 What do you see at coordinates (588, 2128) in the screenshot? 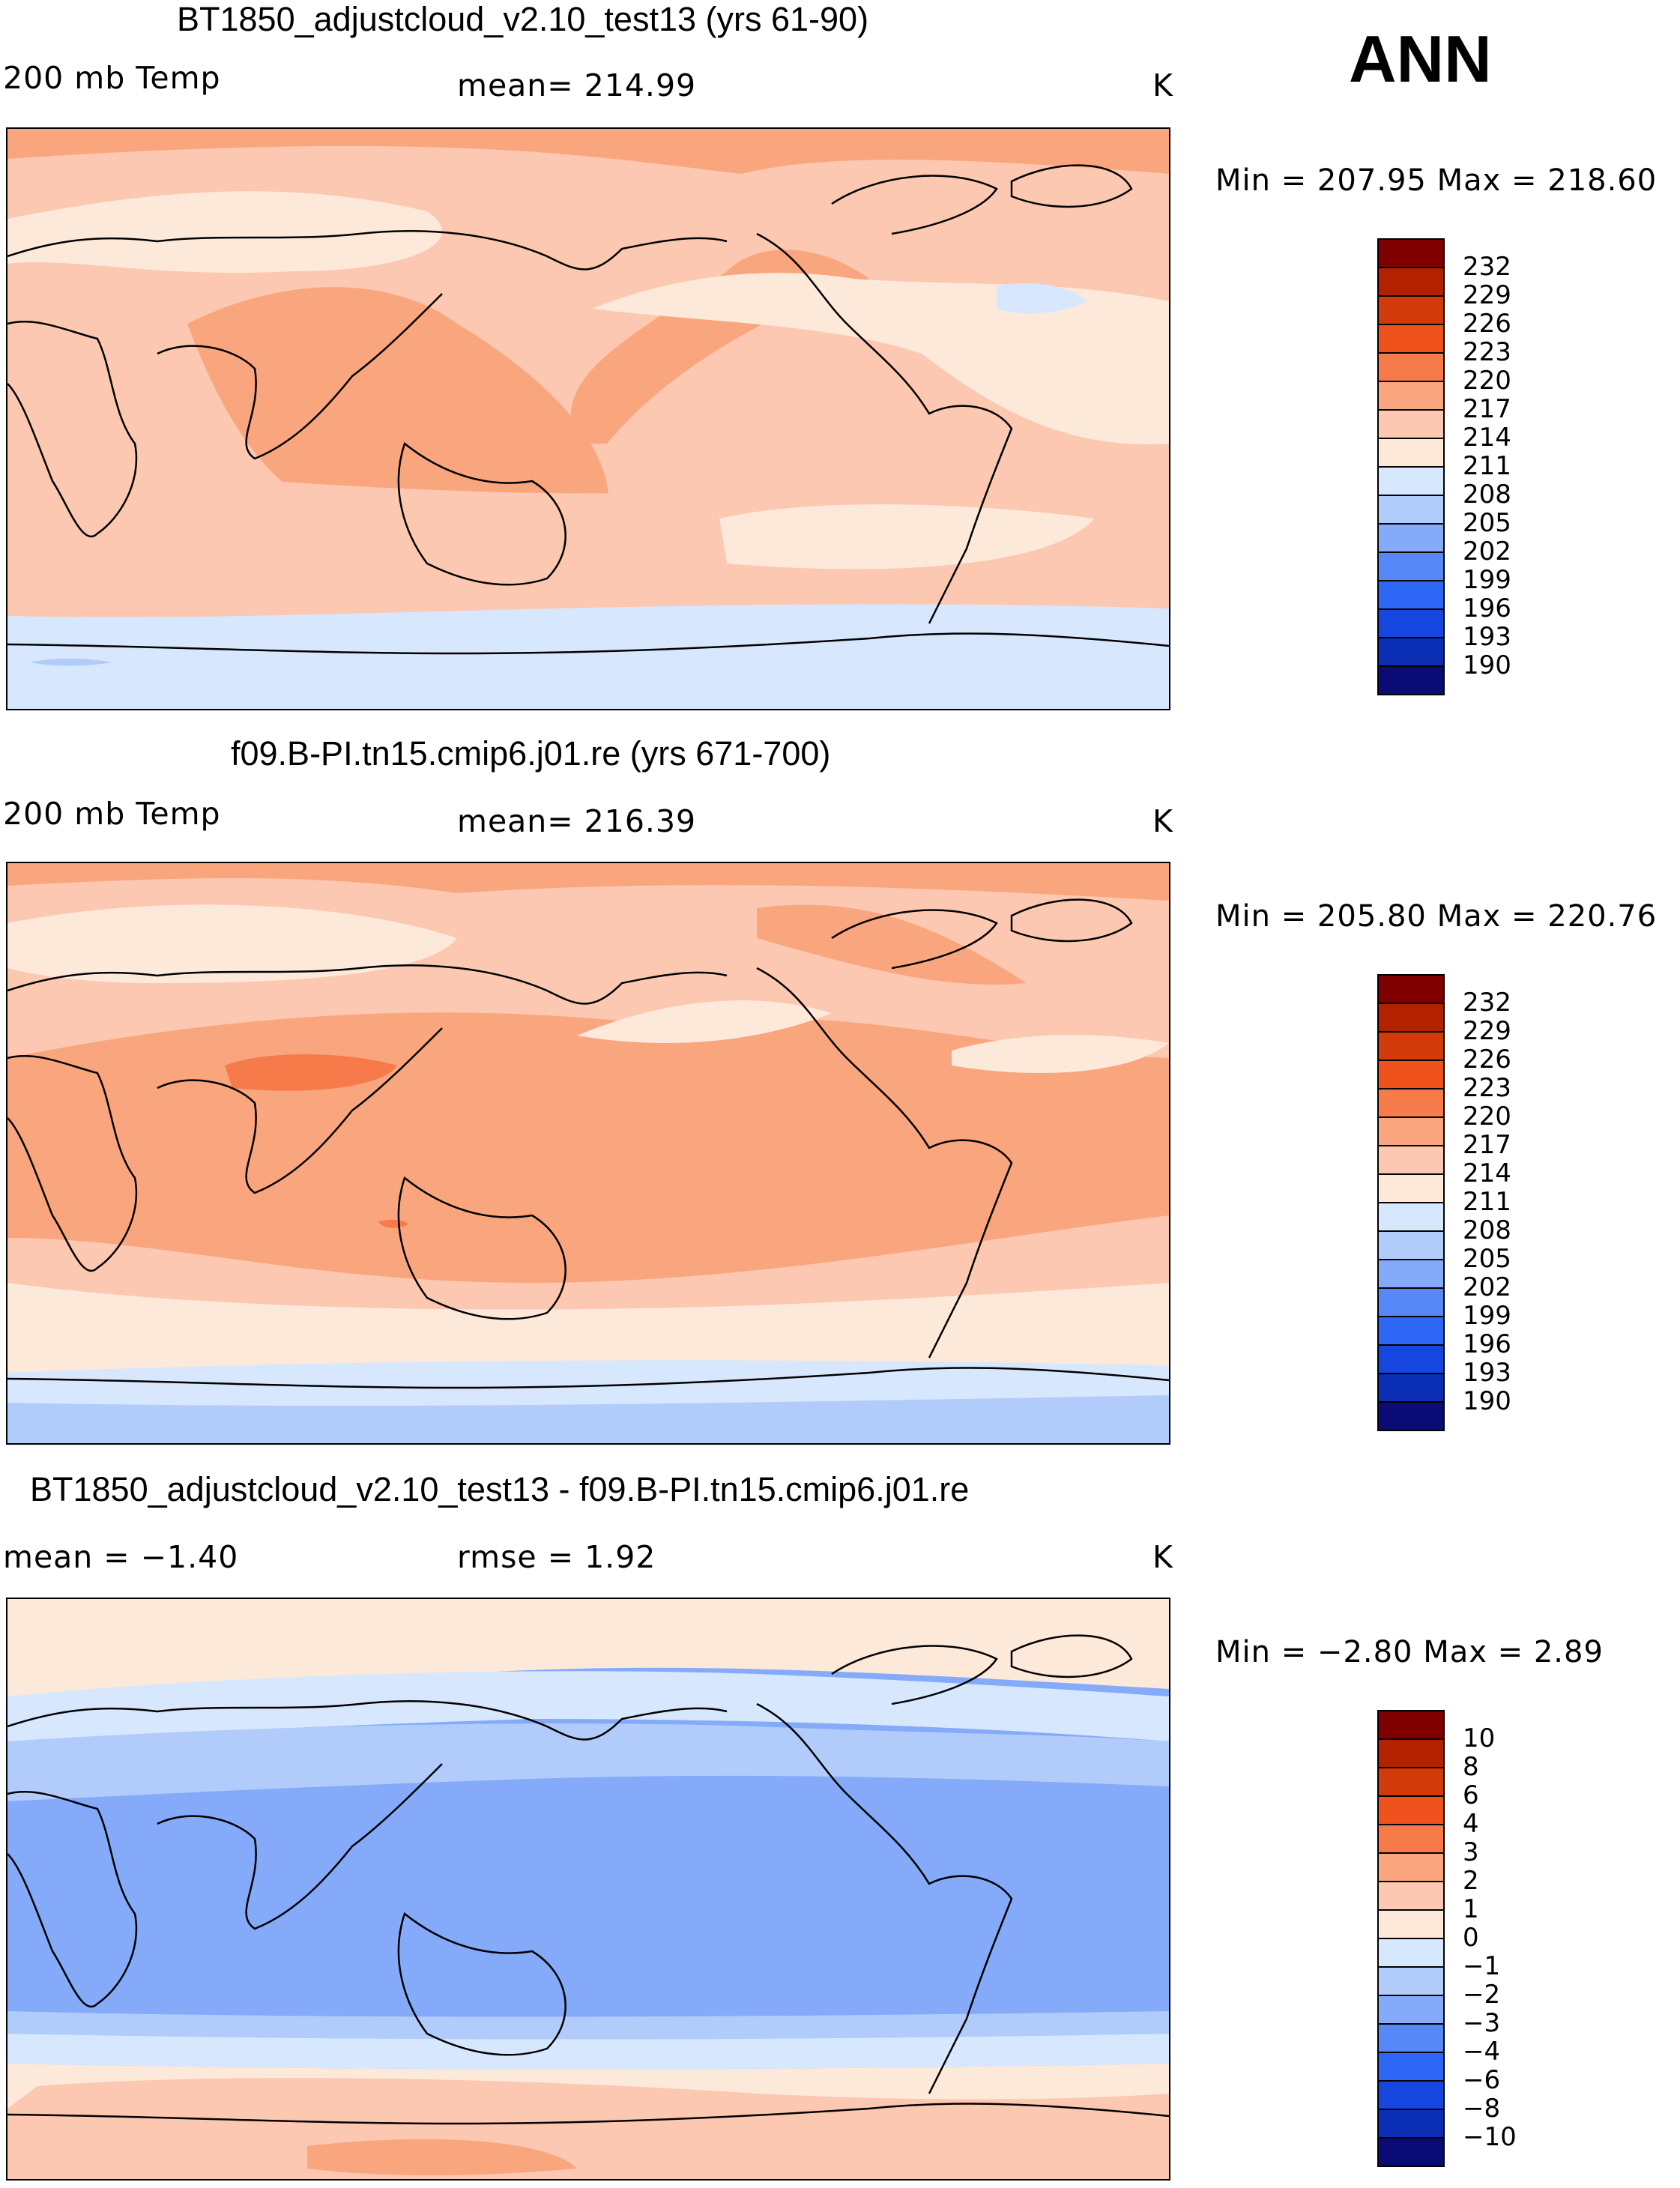
I see `panel3-field-antarctic-warm` at bounding box center [588, 2128].